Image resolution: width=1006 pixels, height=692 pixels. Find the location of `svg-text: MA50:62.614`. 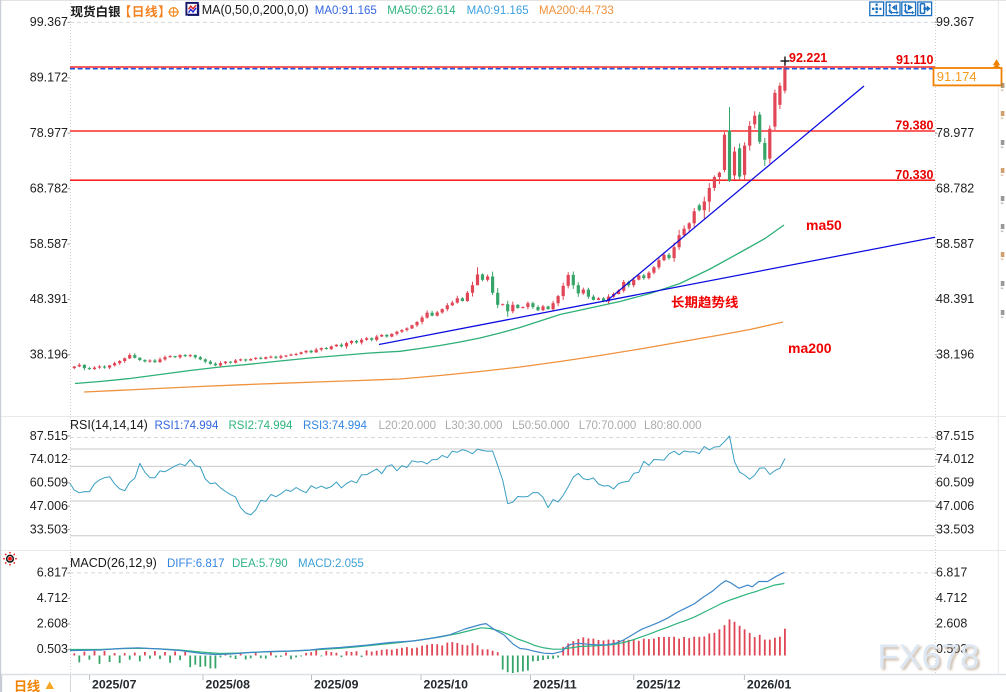

svg-text: MA50:62.614 is located at coordinates (421, 11).